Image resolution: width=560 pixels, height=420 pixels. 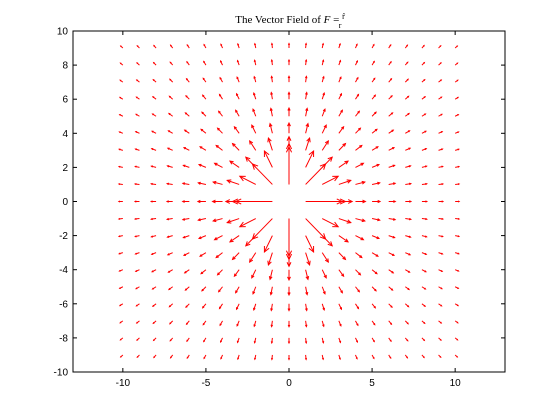 What do you see at coordinates (290, 21) in the screenshot?
I see `chart-title: The Vector Field of F = r̂ r` at bounding box center [290, 21].